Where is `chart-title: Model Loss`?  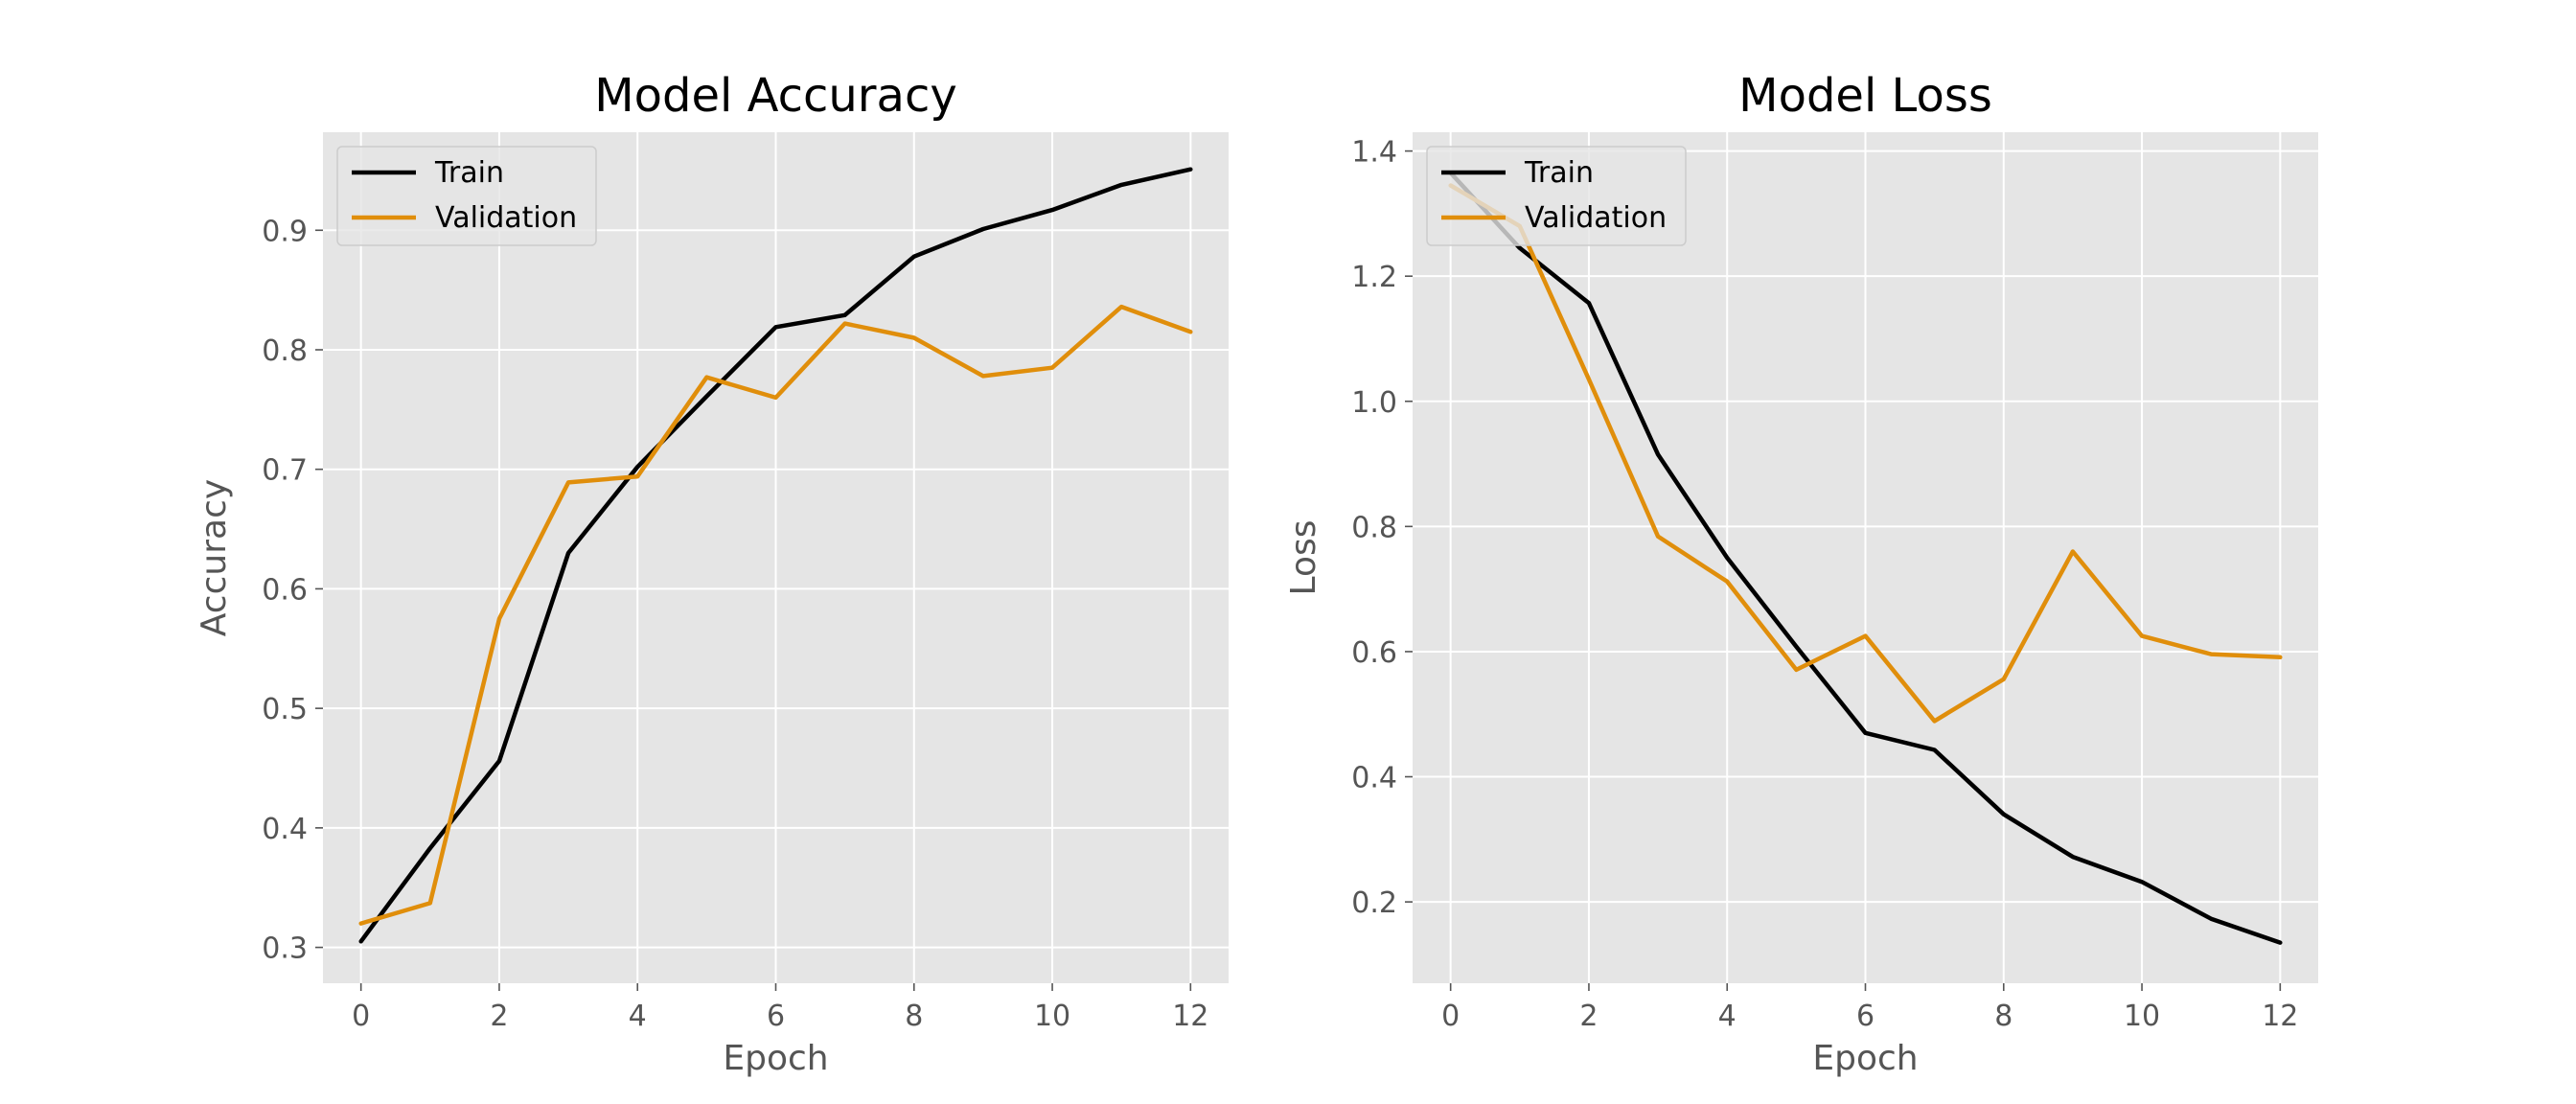 chart-title: Model Loss is located at coordinates (1865, 96).